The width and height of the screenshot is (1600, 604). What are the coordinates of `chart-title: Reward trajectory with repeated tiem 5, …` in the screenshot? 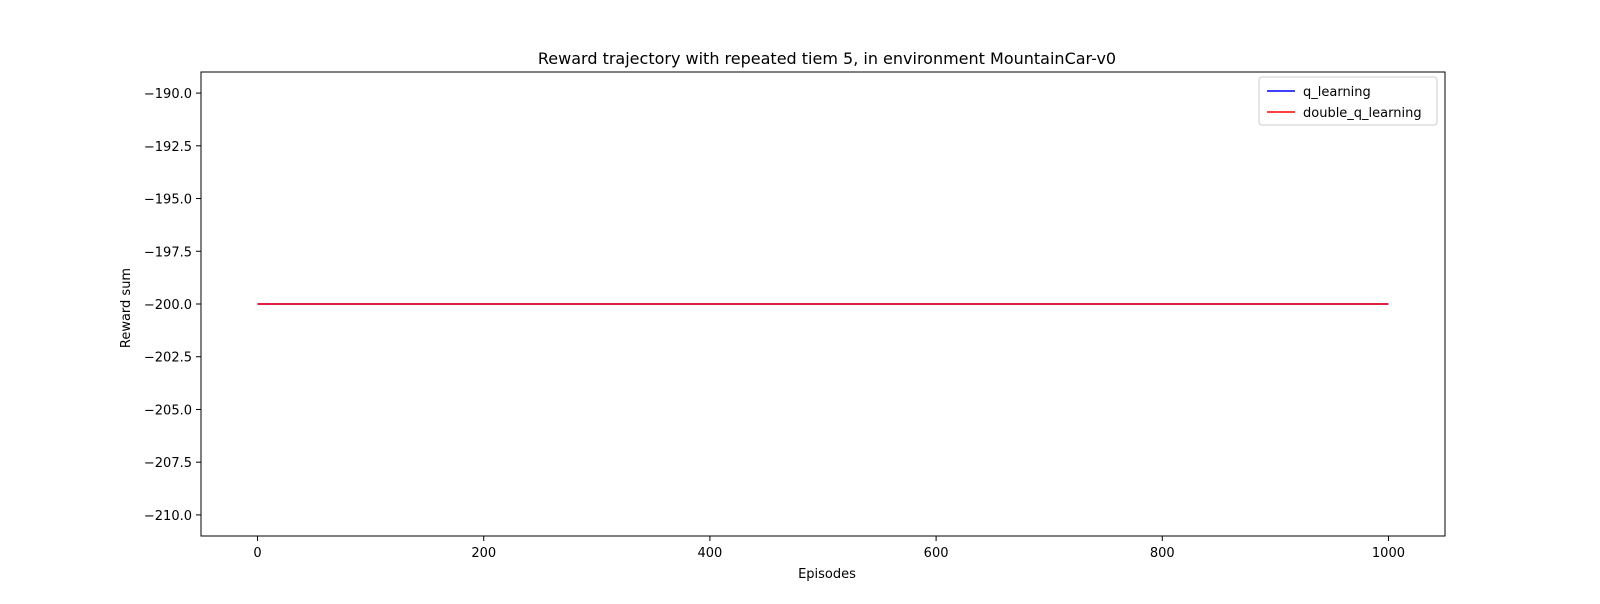 It's located at (827, 58).